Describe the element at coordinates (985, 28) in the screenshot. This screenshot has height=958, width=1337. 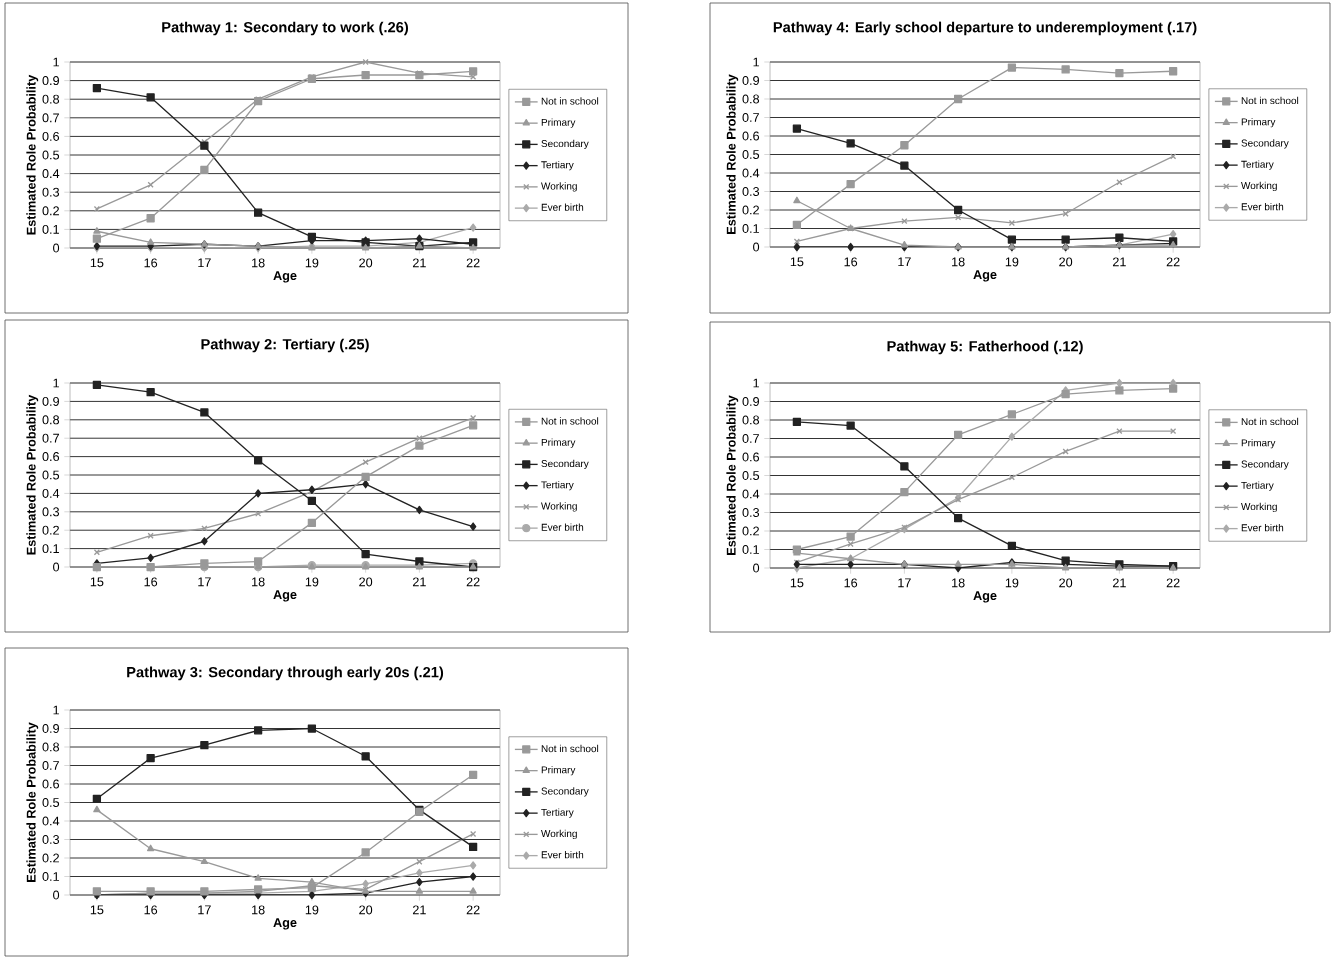
I see `chart-title: Pathway 4: Early school departure to underemployment (.17)` at that location.